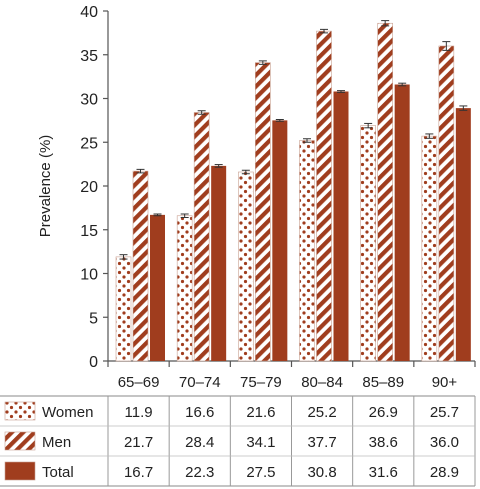  I want to click on legend-label-total: Total, so click(58, 472).